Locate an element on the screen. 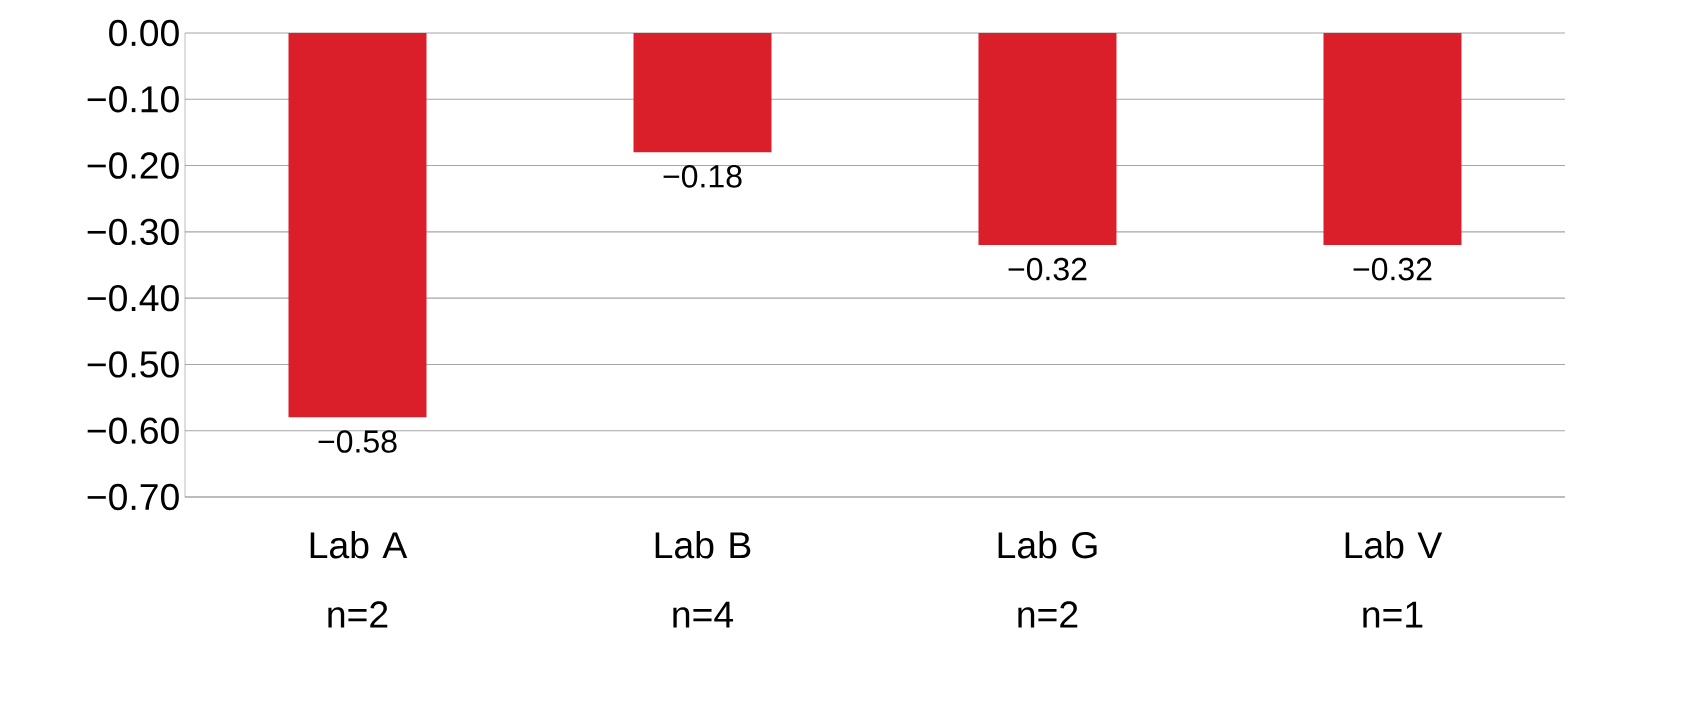 The height and width of the screenshot is (705, 1698). y-tick-label: −0.70 is located at coordinates (133, 497).